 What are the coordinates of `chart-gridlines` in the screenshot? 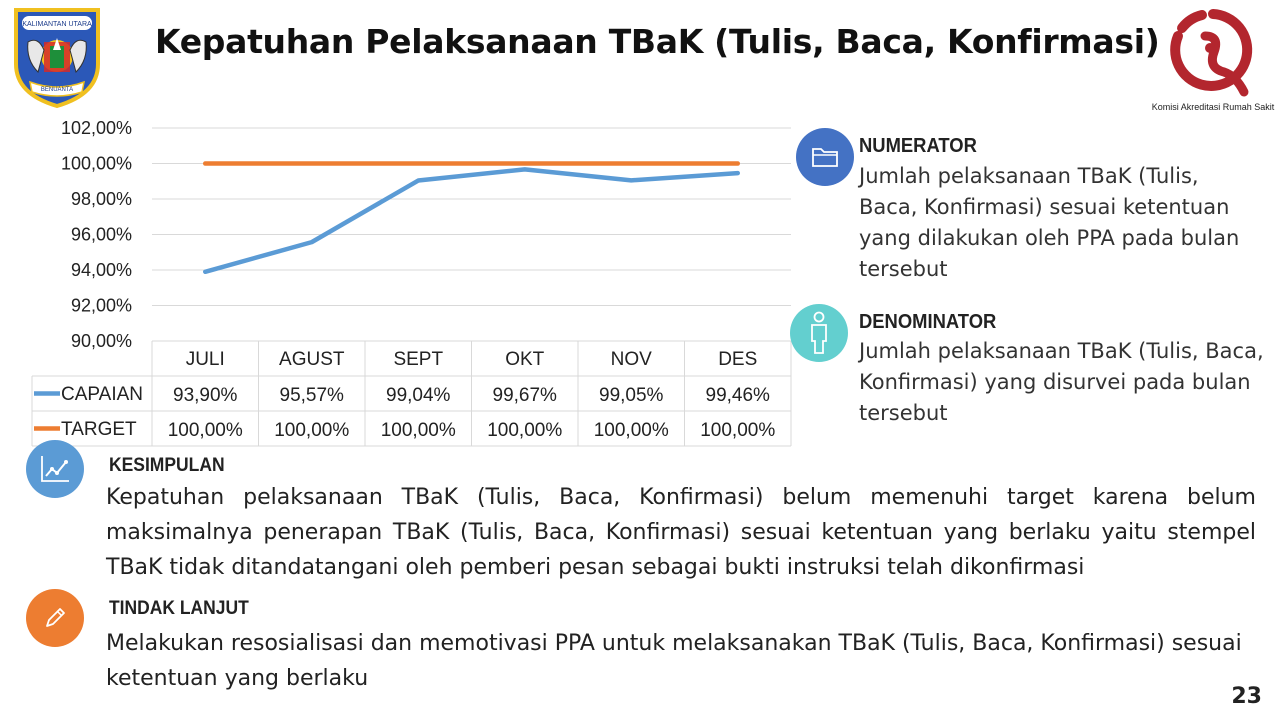 It's located at (471, 216).